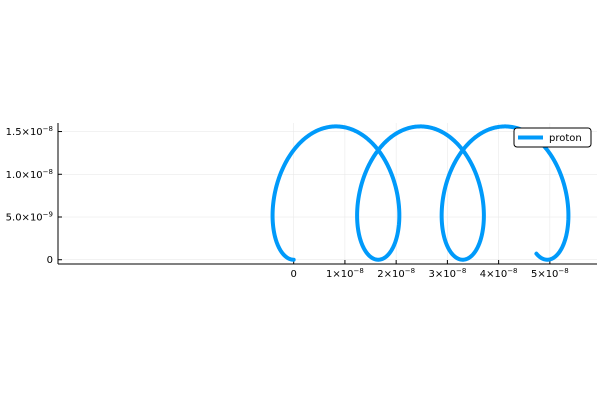 This screenshot has width=600, height=400. I want to click on y-tick-label: 1.0×10⁻⁸, so click(29, 174).